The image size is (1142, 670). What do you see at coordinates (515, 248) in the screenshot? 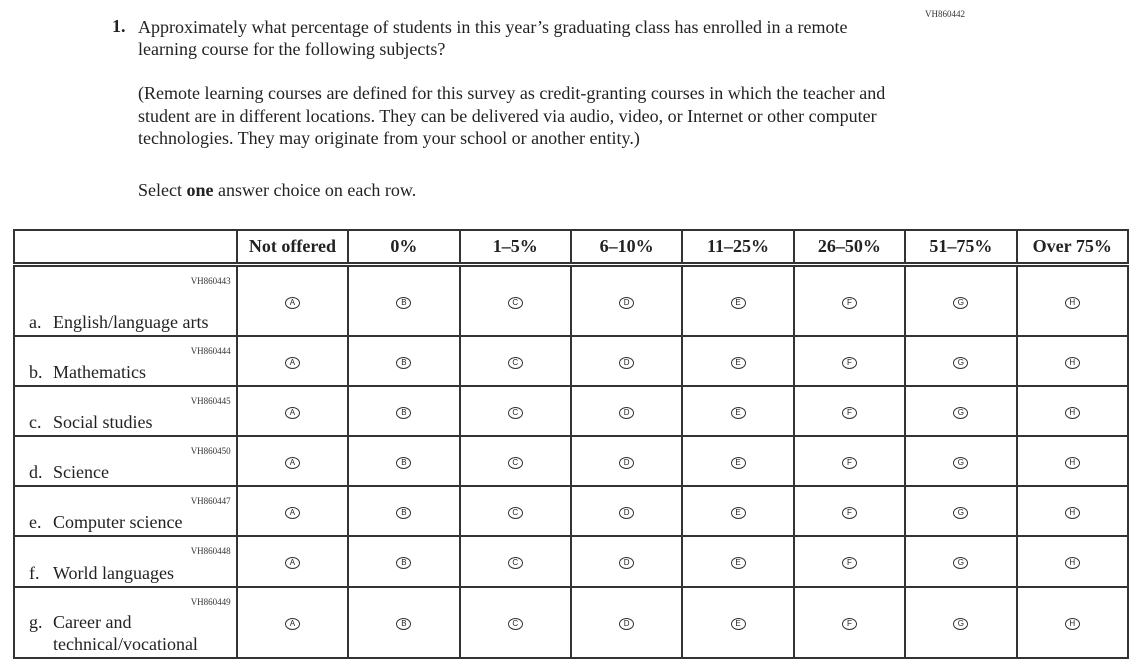
I see `column-header: 1–5%` at bounding box center [515, 248].